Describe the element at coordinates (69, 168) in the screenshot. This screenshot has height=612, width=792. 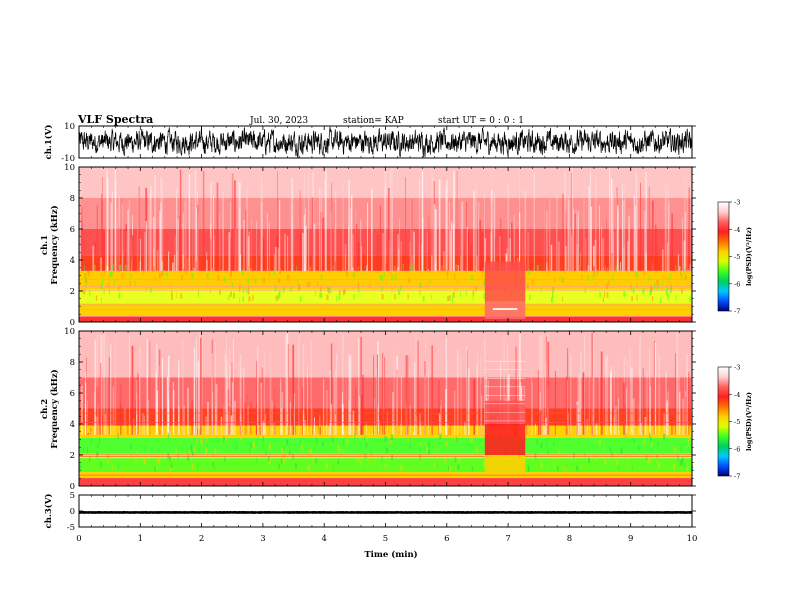
I see `y-tick-label: 10` at that location.